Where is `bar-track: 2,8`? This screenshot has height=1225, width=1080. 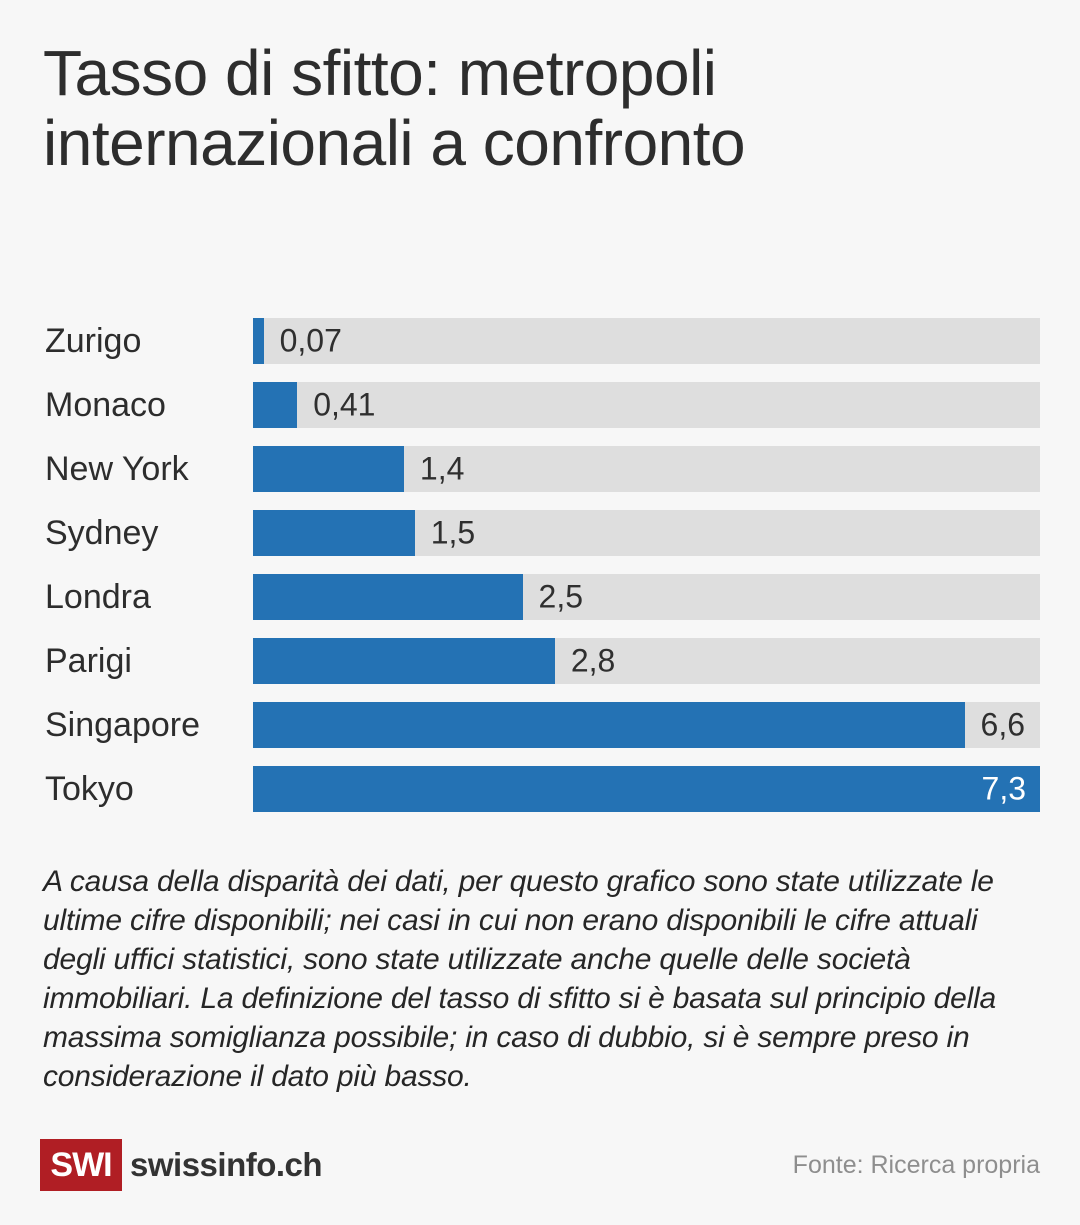
bar-track: 2,8 is located at coordinates (646, 661).